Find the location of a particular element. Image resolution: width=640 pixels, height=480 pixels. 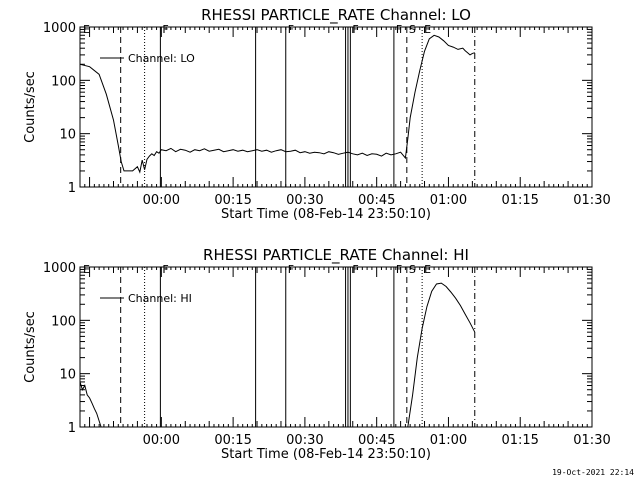

chart-title: RHESSI PARTICLE_RATE Channel: HI is located at coordinates (336, 255).